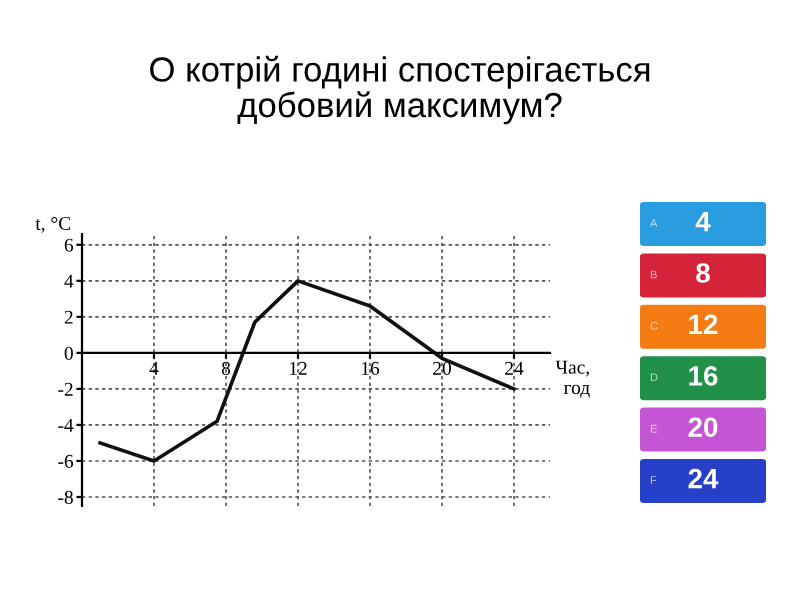 This screenshot has width=800, height=600. What do you see at coordinates (400, 90) in the screenshot?
I see `chart-title: О котрій годині спостерігається добовий максимум?` at bounding box center [400, 90].